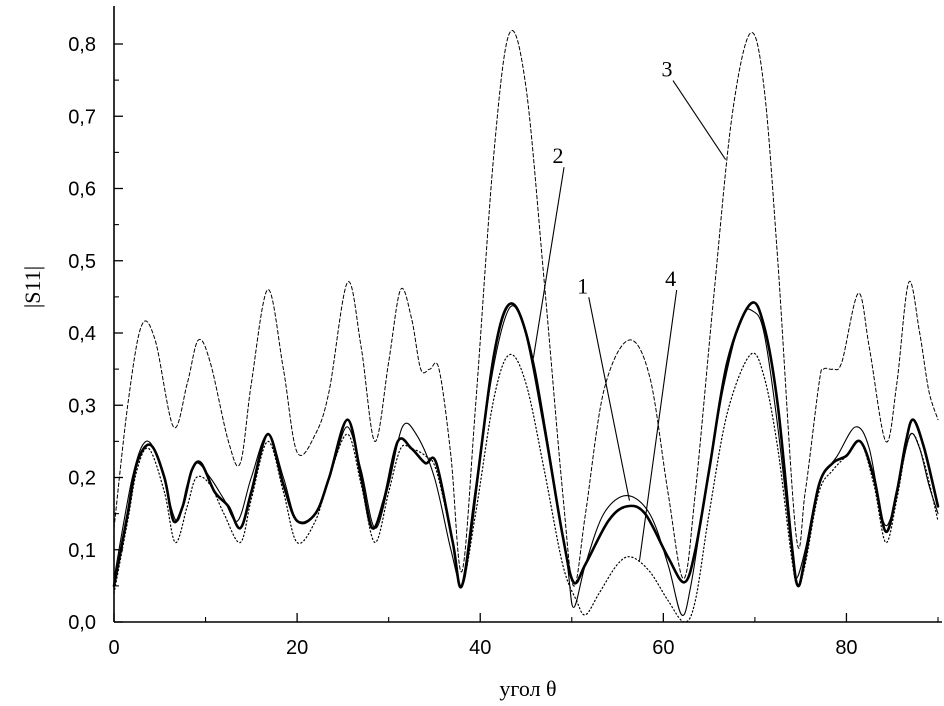 This screenshot has width=944, height=706. Describe the element at coordinates (82, 117) in the screenshot. I see `y-tick-label: 0,7` at that location.